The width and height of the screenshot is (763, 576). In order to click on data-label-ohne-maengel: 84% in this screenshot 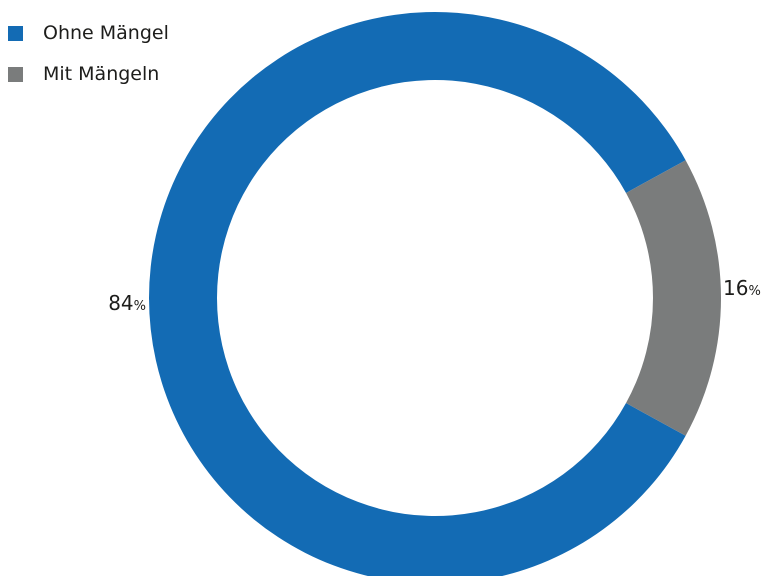, I will do `click(127, 303)`.